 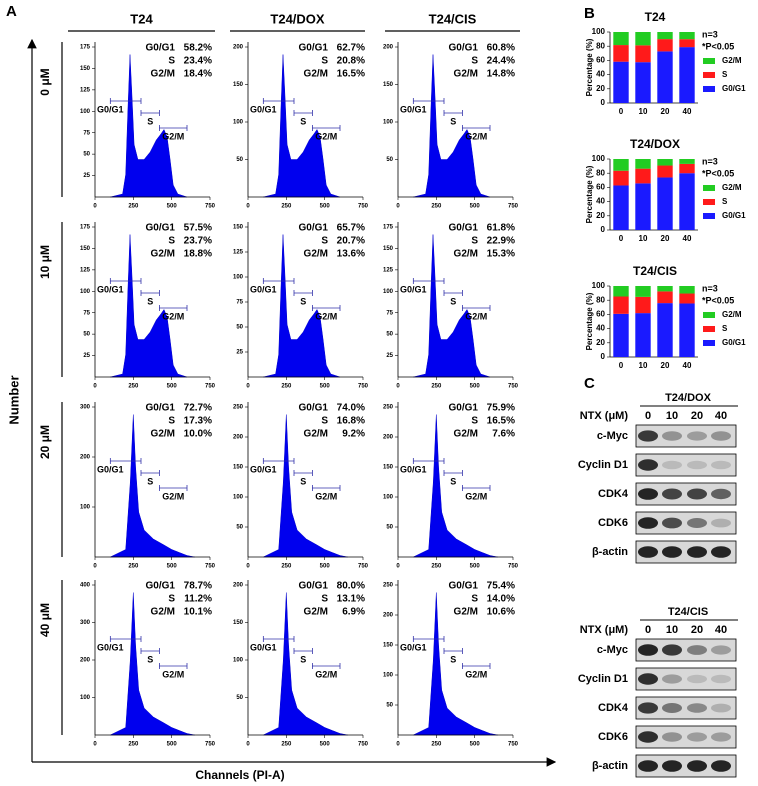 I want to click on stat-value: 60.8%, so click(x=501, y=48).